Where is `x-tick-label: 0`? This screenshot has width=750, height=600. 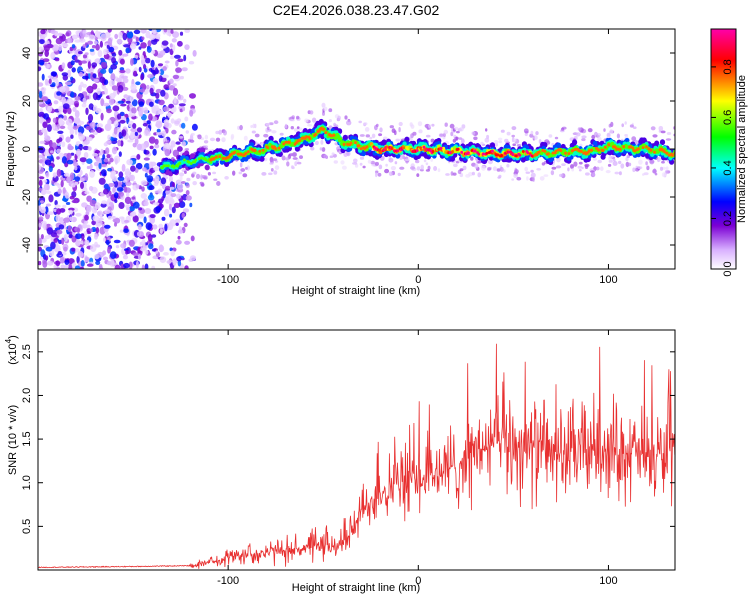
x-tick-label: 0 is located at coordinates (418, 280).